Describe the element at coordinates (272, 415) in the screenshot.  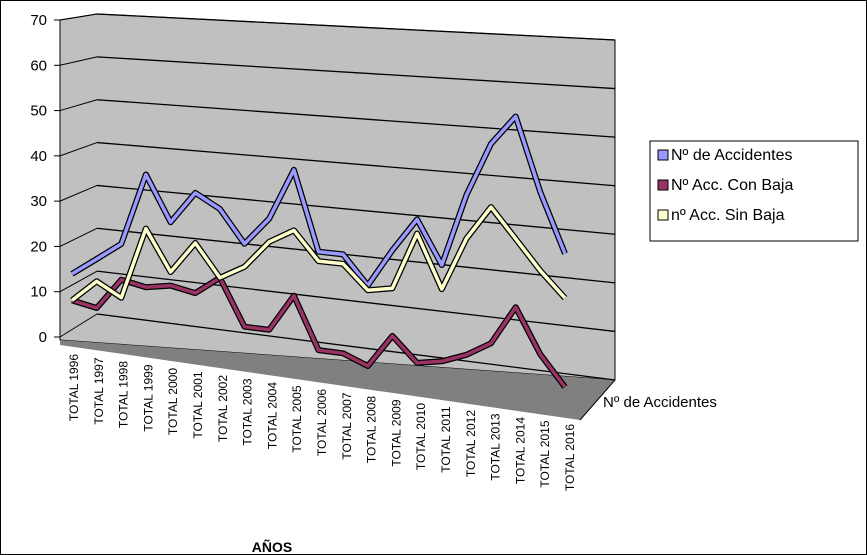
I see `x-tick-label: TOTAL 2004` at that location.